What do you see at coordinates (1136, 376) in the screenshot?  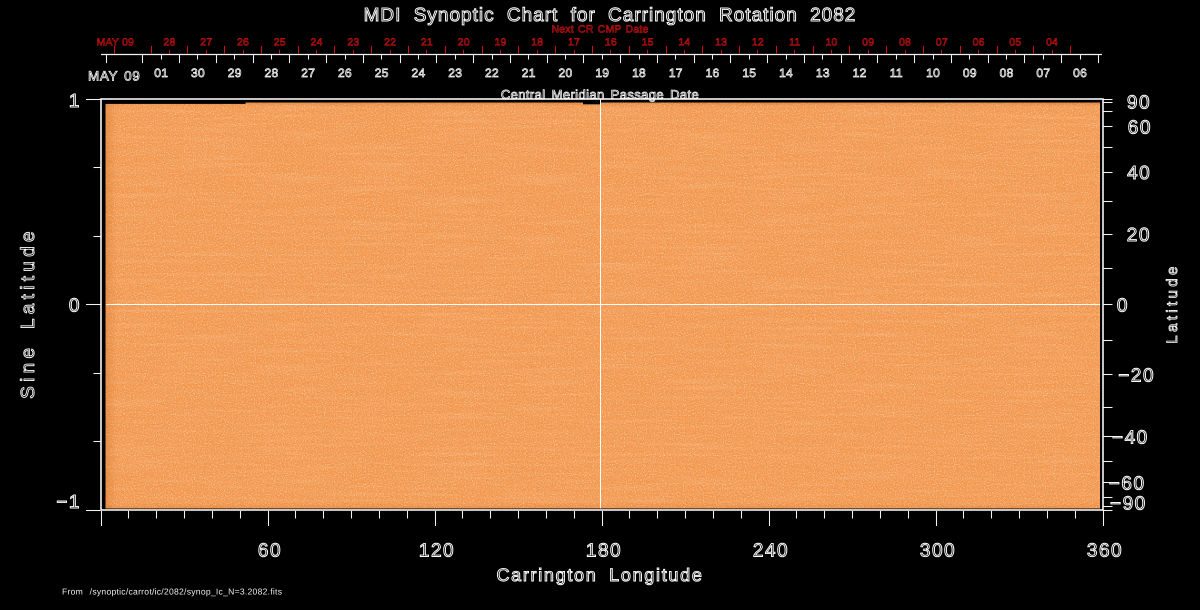 I see `latitude-label: −20` at bounding box center [1136, 376].